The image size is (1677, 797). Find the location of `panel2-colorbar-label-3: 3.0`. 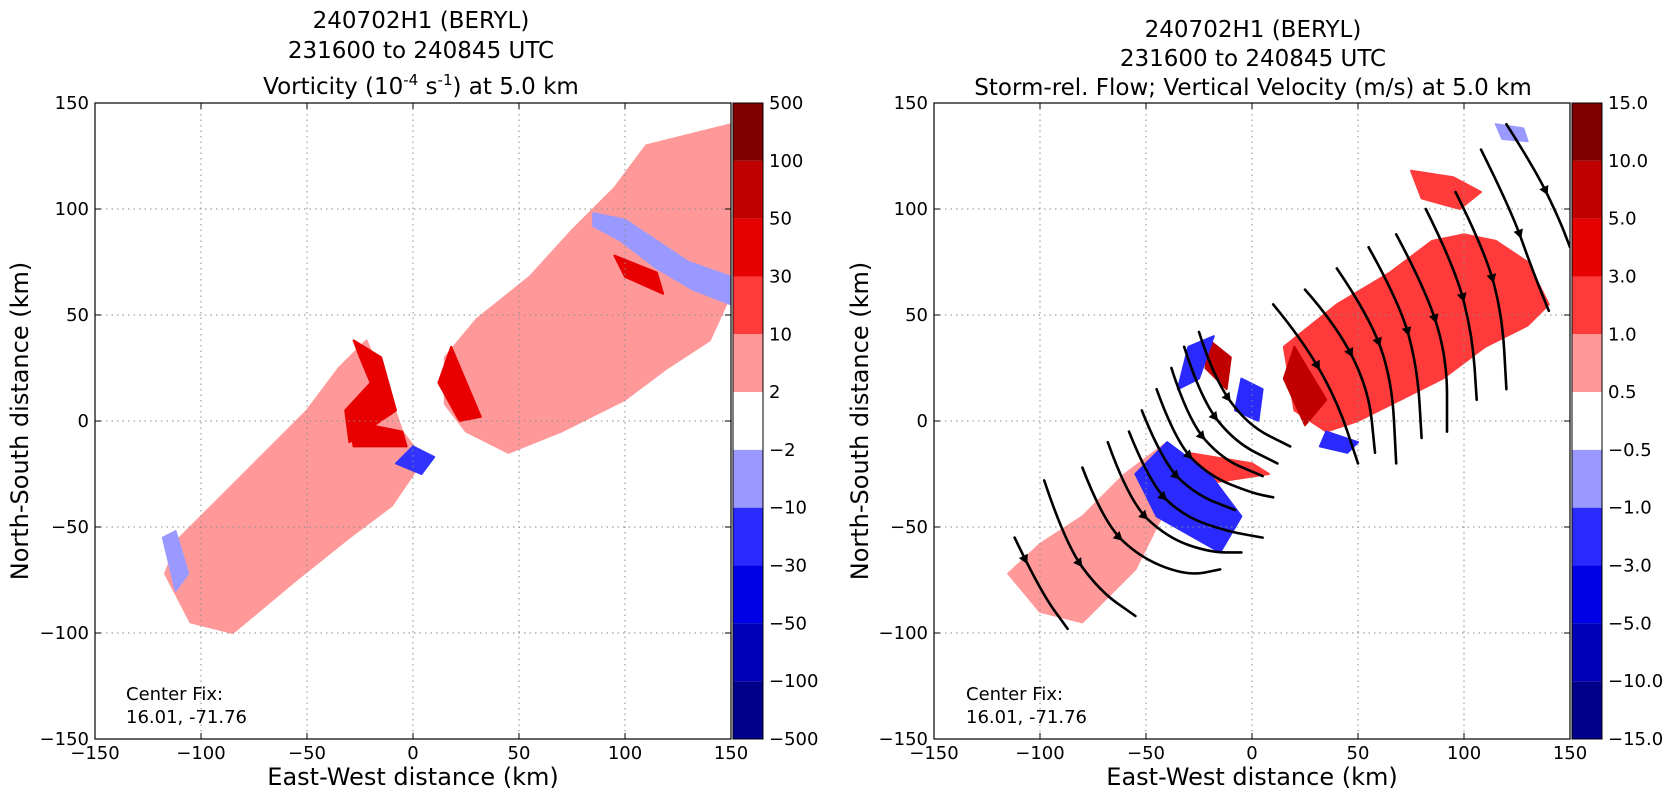

panel2-colorbar-label-3: 3.0 is located at coordinates (1622, 276).